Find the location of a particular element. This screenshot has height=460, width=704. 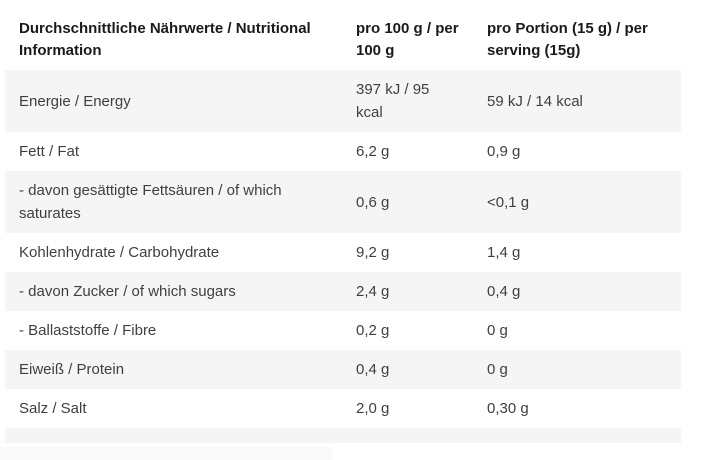

row-label: Energie / Energy is located at coordinates (75, 101).